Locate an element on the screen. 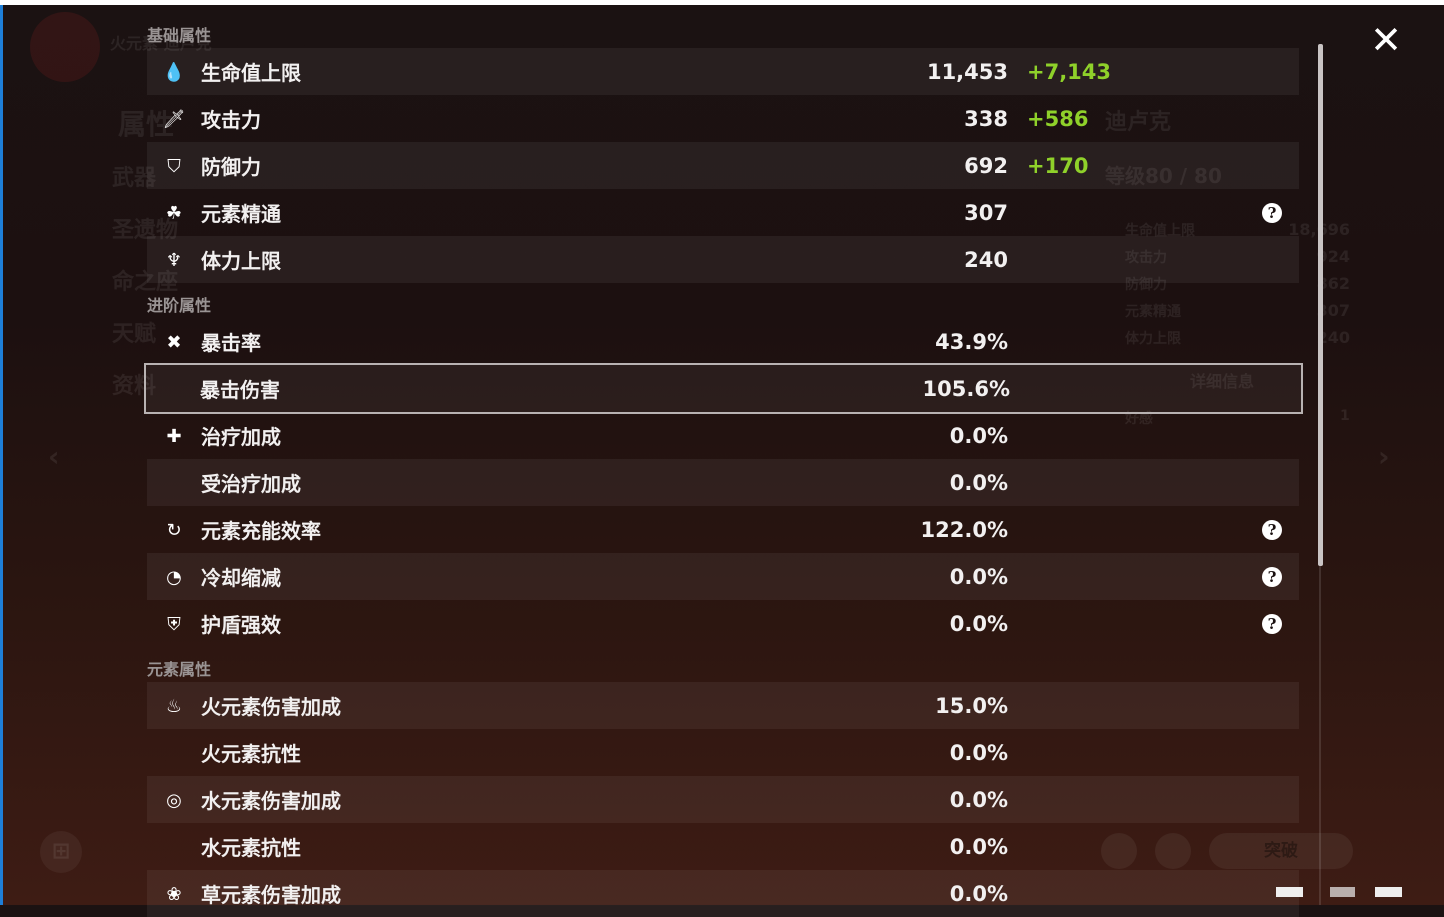  stat-label: 草元素伤害加成 is located at coordinates (271, 895).